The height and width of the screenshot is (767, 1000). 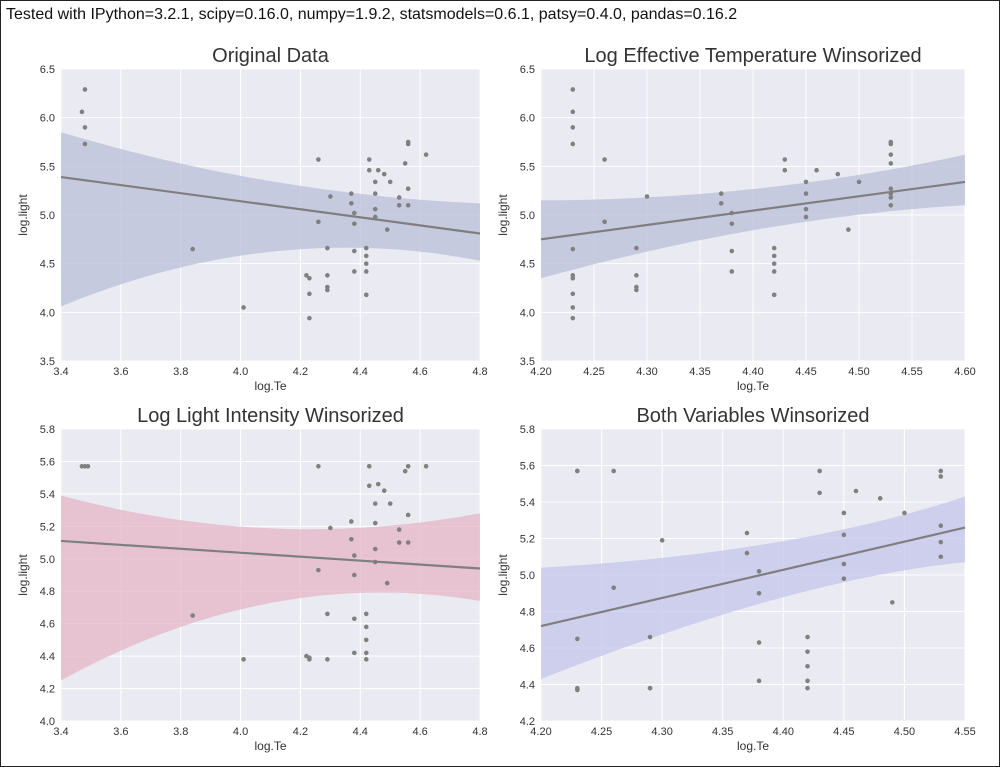 What do you see at coordinates (120, 372) in the screenshot?
I see `x-tick-label: 3.6` at bounding box center [120, 372].